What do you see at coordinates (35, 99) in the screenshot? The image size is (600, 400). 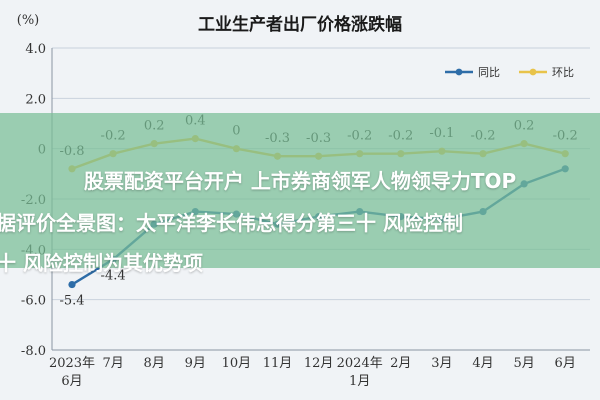 I see `y-tick-label: 2.0` at bounding box center [35, 99].